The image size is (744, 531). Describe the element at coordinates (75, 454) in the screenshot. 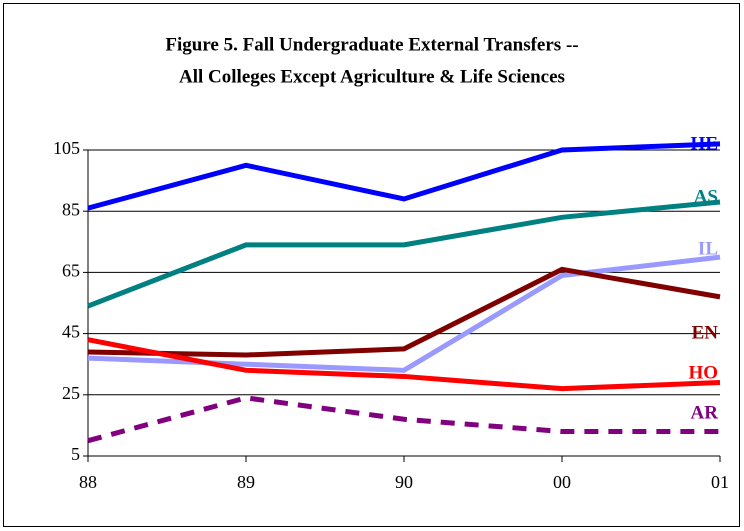

I see `y-tick-label: 5` at that location.